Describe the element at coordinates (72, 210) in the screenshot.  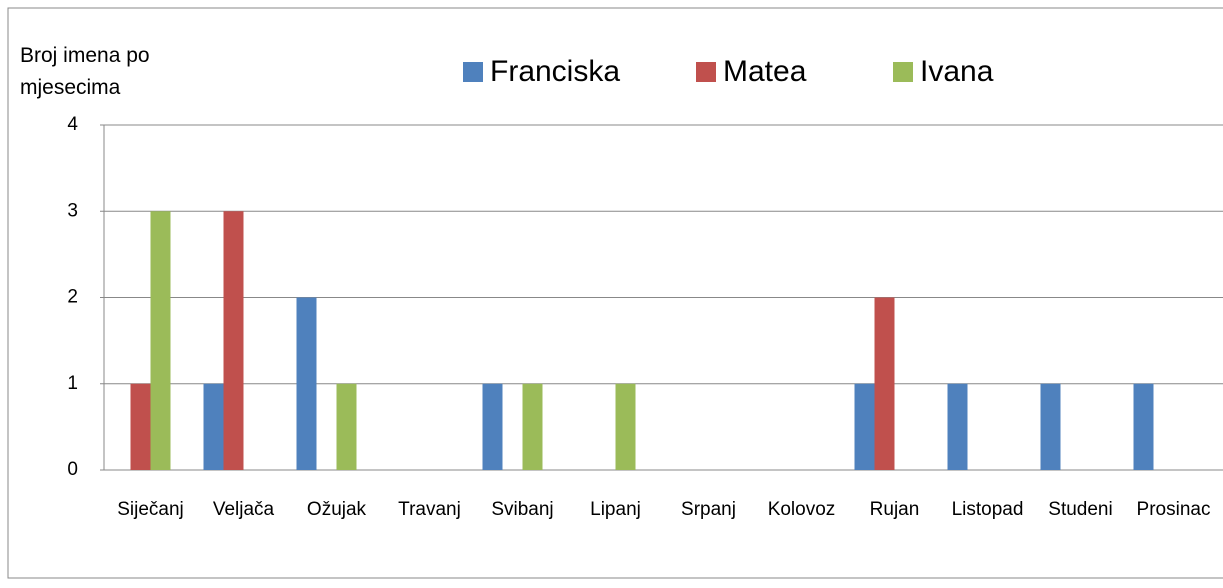
I see `y-tick-label: 3` at that location.